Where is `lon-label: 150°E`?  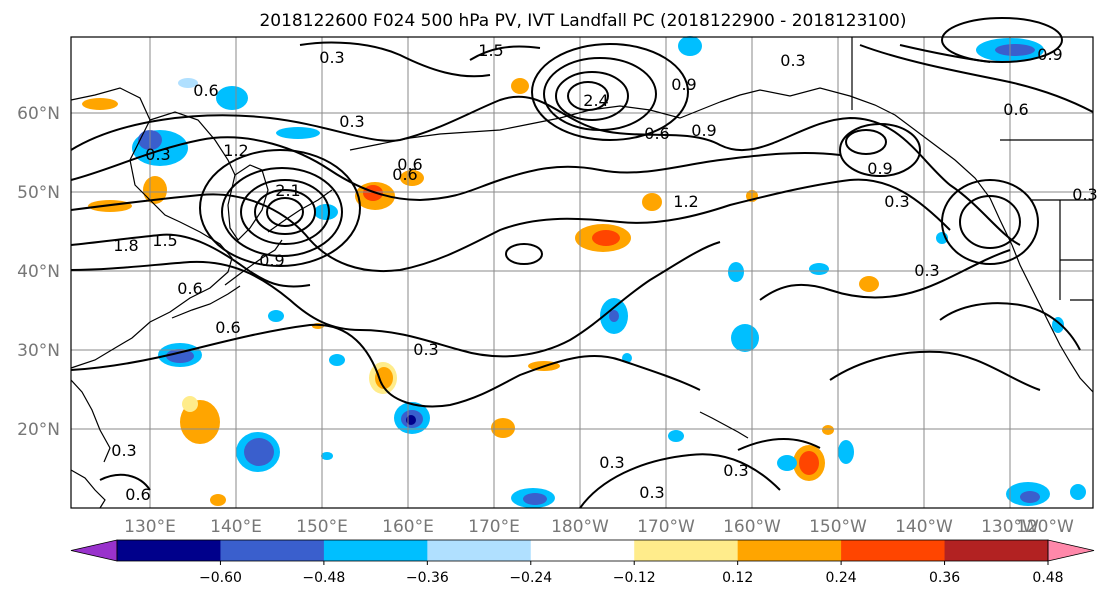
lon-label: 150°E is located at coordinates (322, 527).